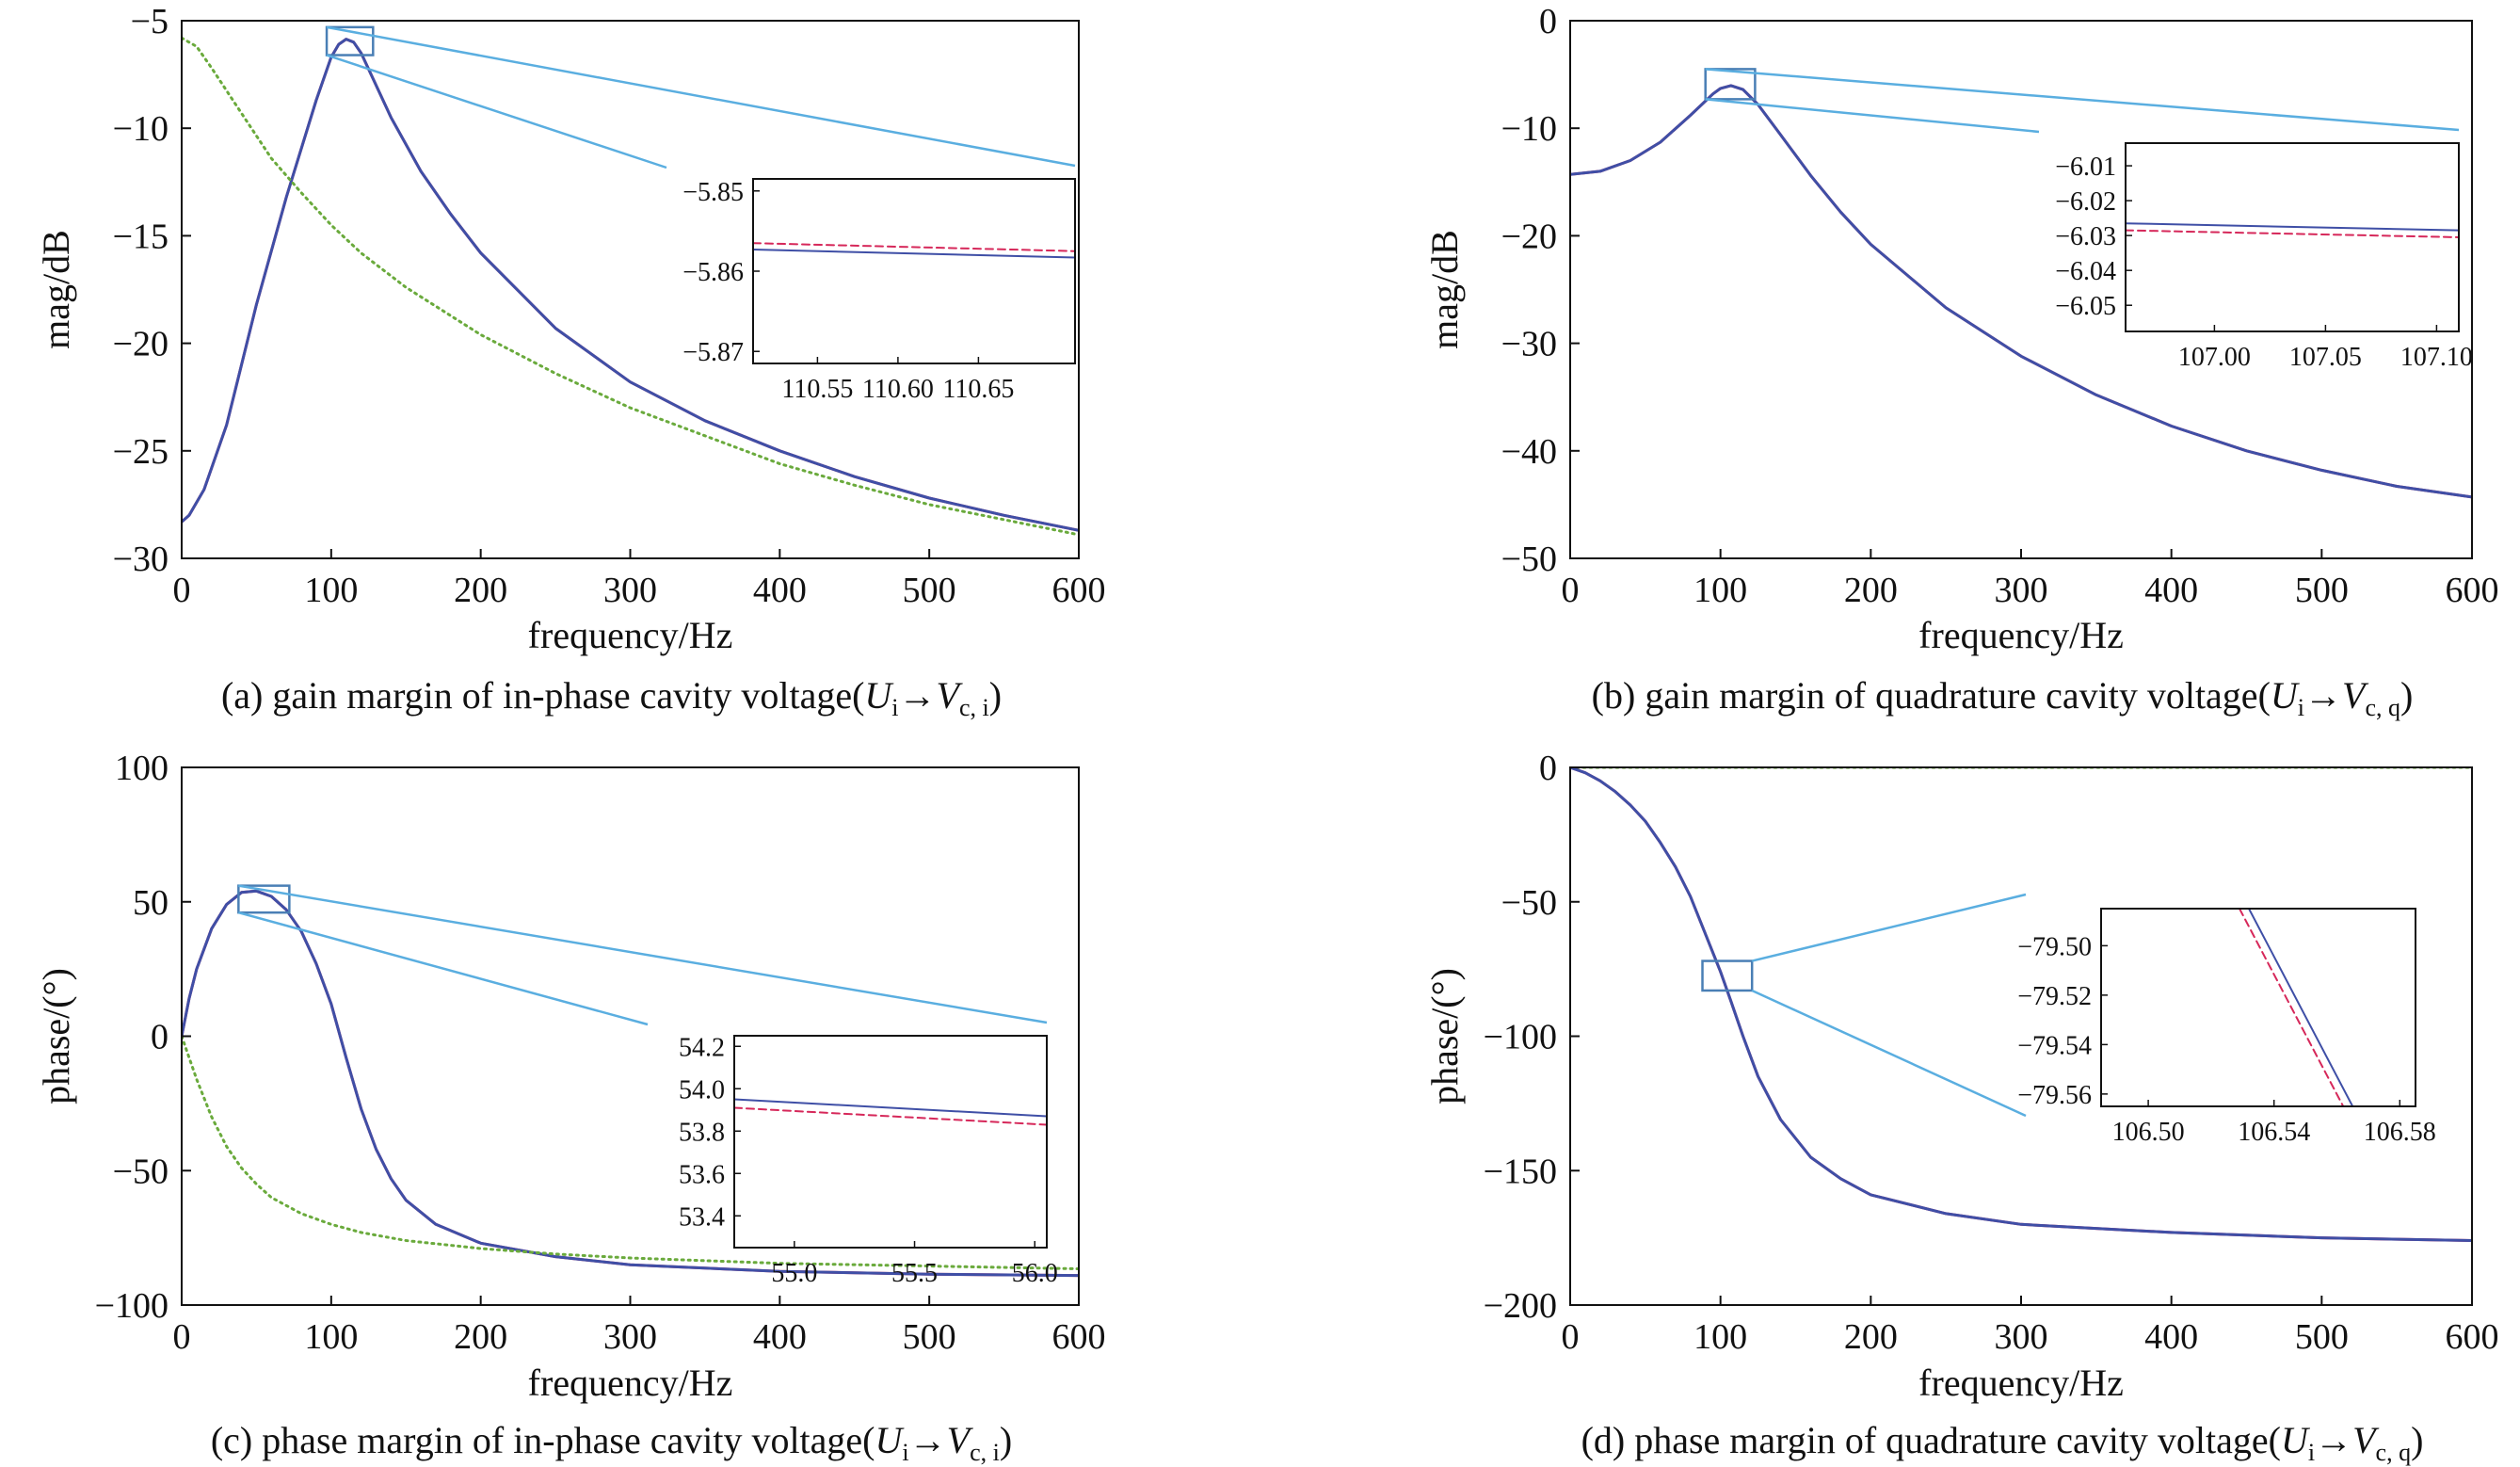 The image size is (2520, 1467). I want to click on inset-y-tick-label: −79.56, so click(2054, 1095).